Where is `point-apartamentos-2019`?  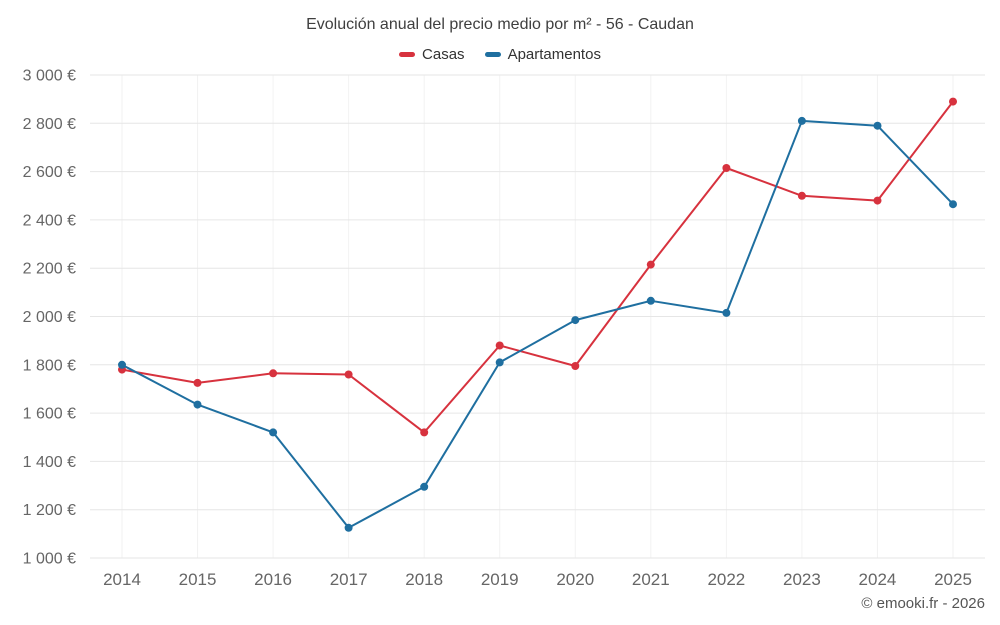
point-apartamentos-2019 is located at coordinates (499, 362).